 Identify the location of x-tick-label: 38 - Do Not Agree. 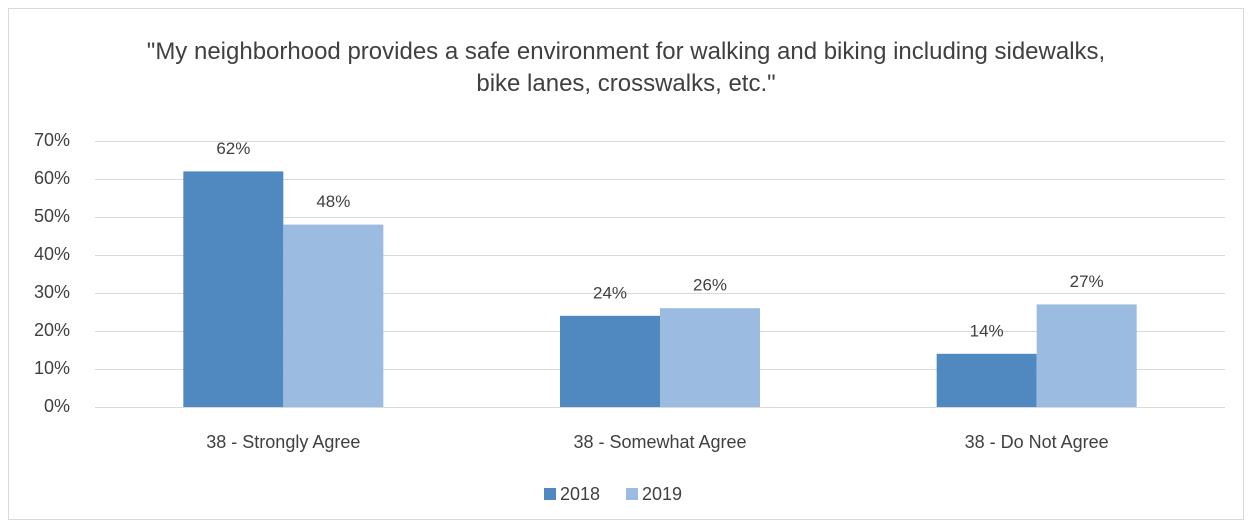
(1037, 442).